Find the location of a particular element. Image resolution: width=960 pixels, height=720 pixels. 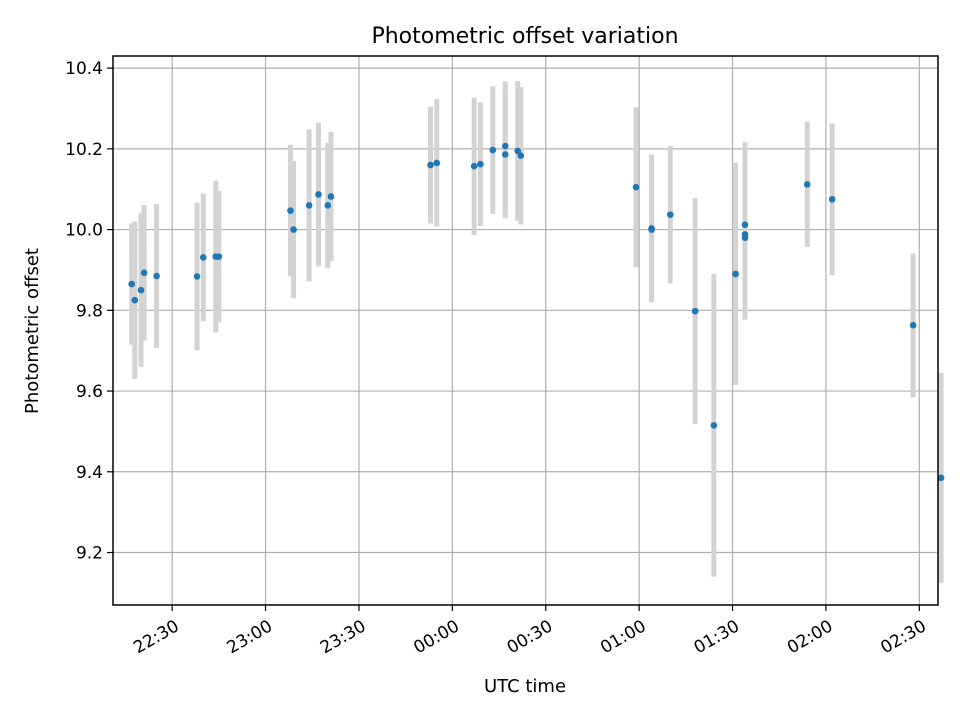

y-tick-label: 9.8 is located at coordinates (89, 311).